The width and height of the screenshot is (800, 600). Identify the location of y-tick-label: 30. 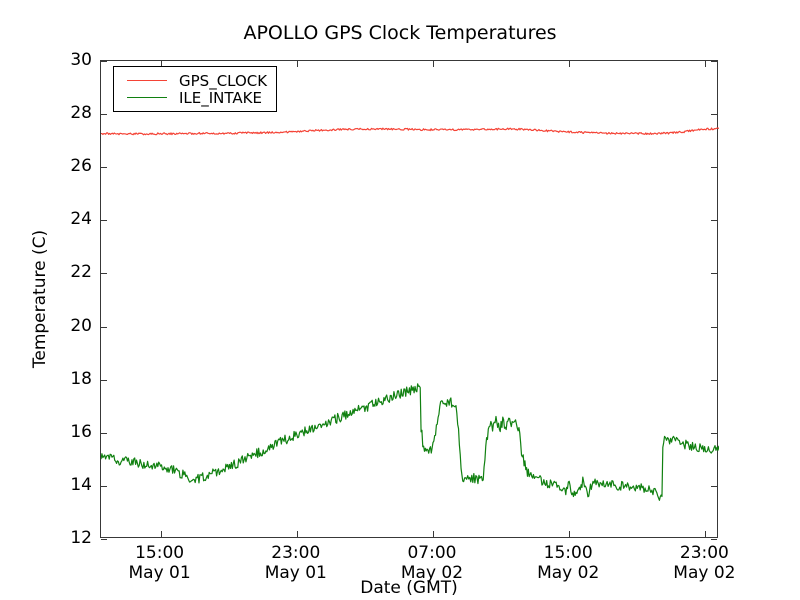
(81, 60).